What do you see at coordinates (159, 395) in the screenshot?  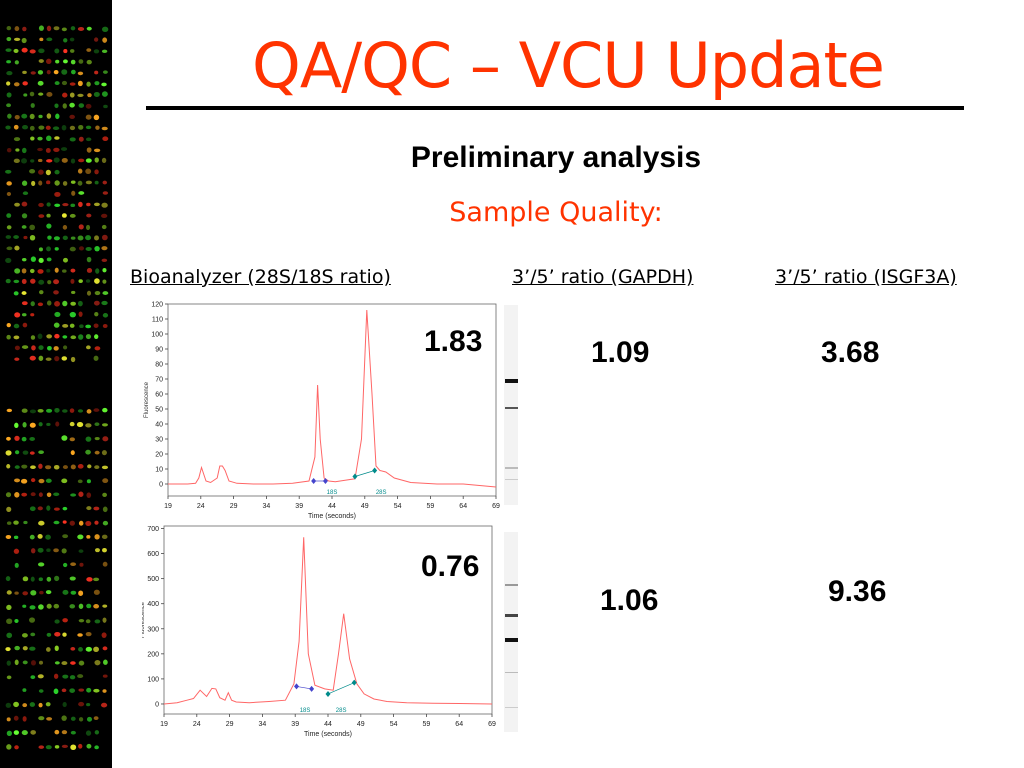 I see `y-tick-label: 60` at bounding box center [159, 395].